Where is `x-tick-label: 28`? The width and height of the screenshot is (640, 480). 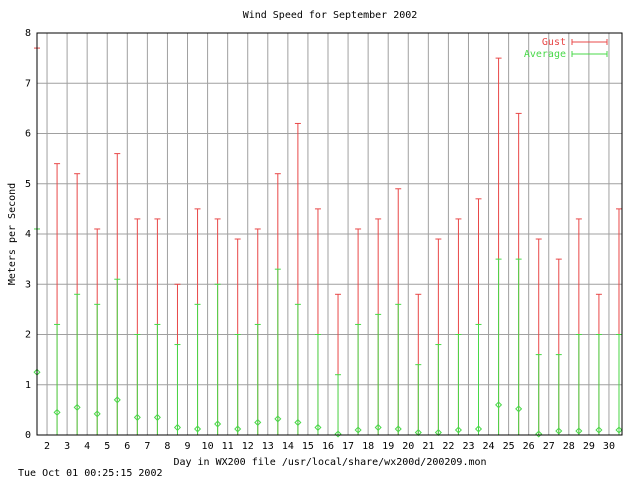 x-tick-label: 28 is located at coordinates (569, 446).